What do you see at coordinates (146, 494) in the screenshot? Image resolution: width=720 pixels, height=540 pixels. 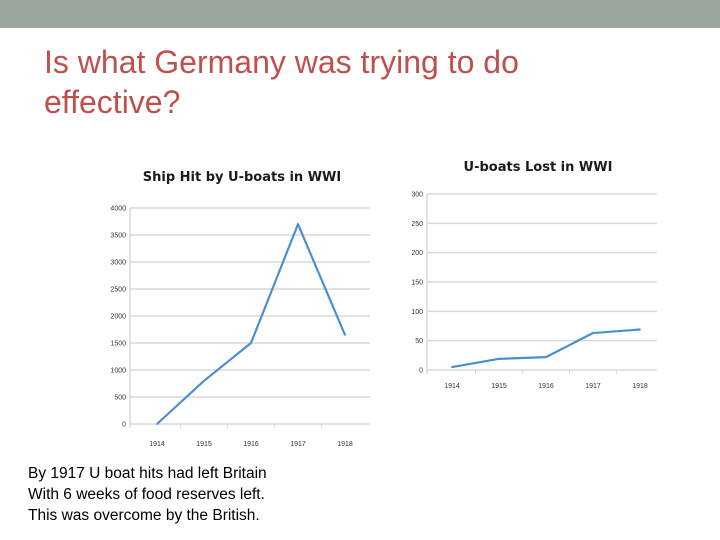 I see `caption-line: With 6 weeks of food reserves left.` at bounding box center [146, 494].